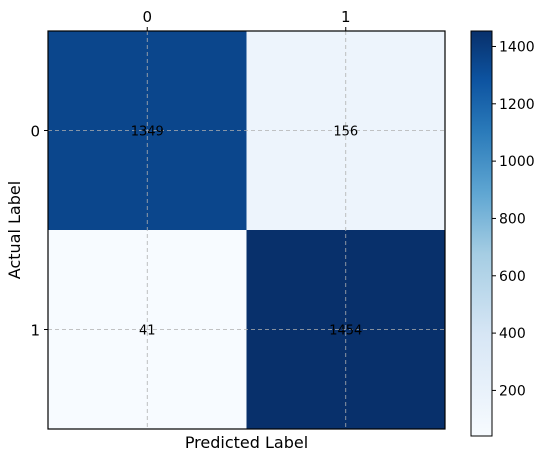  I want to click on x-axis-label: Predicted Label, so click(246, 442).